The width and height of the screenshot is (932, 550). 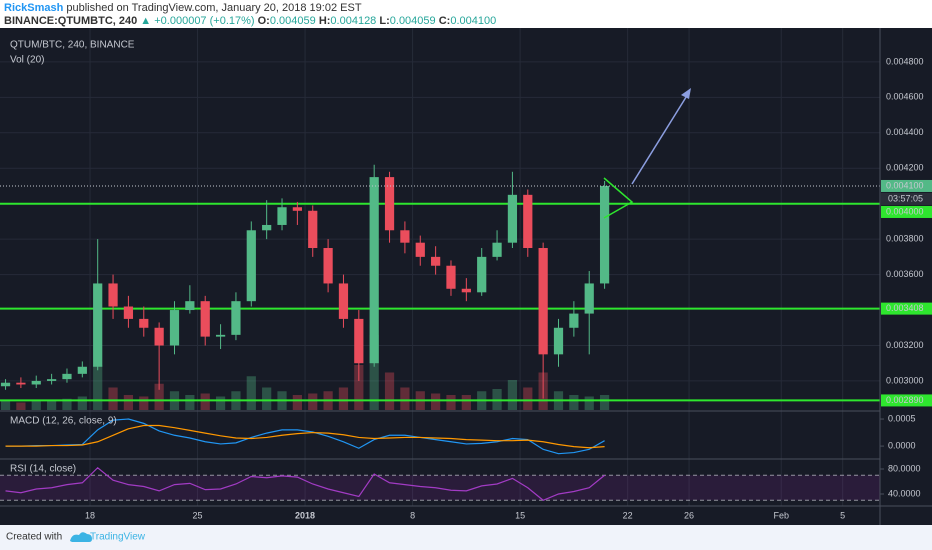 What do you see at coordinates (81, 537) in the screenshot?
I see `tv-logo` at bounding box center [81, 537].